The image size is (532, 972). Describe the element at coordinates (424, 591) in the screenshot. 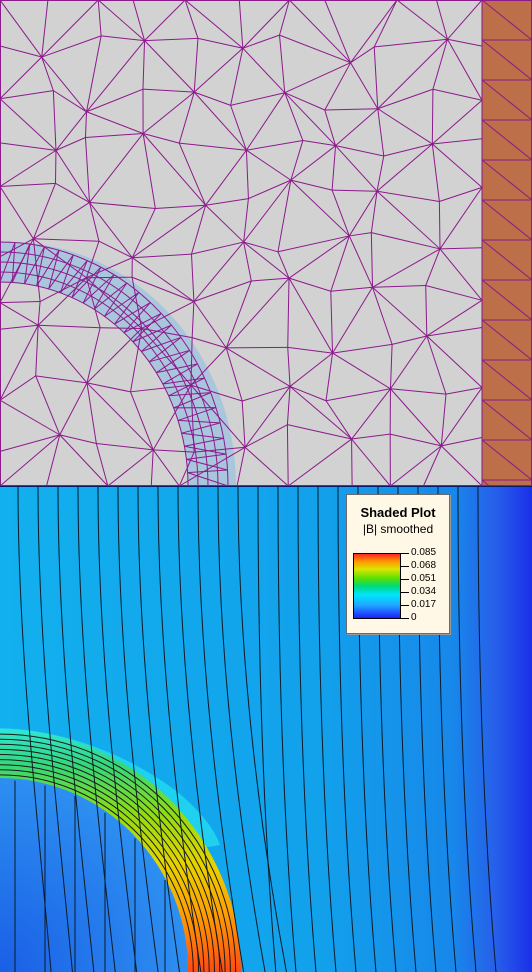

I see `legend-tick-label: 0.034` at that location.